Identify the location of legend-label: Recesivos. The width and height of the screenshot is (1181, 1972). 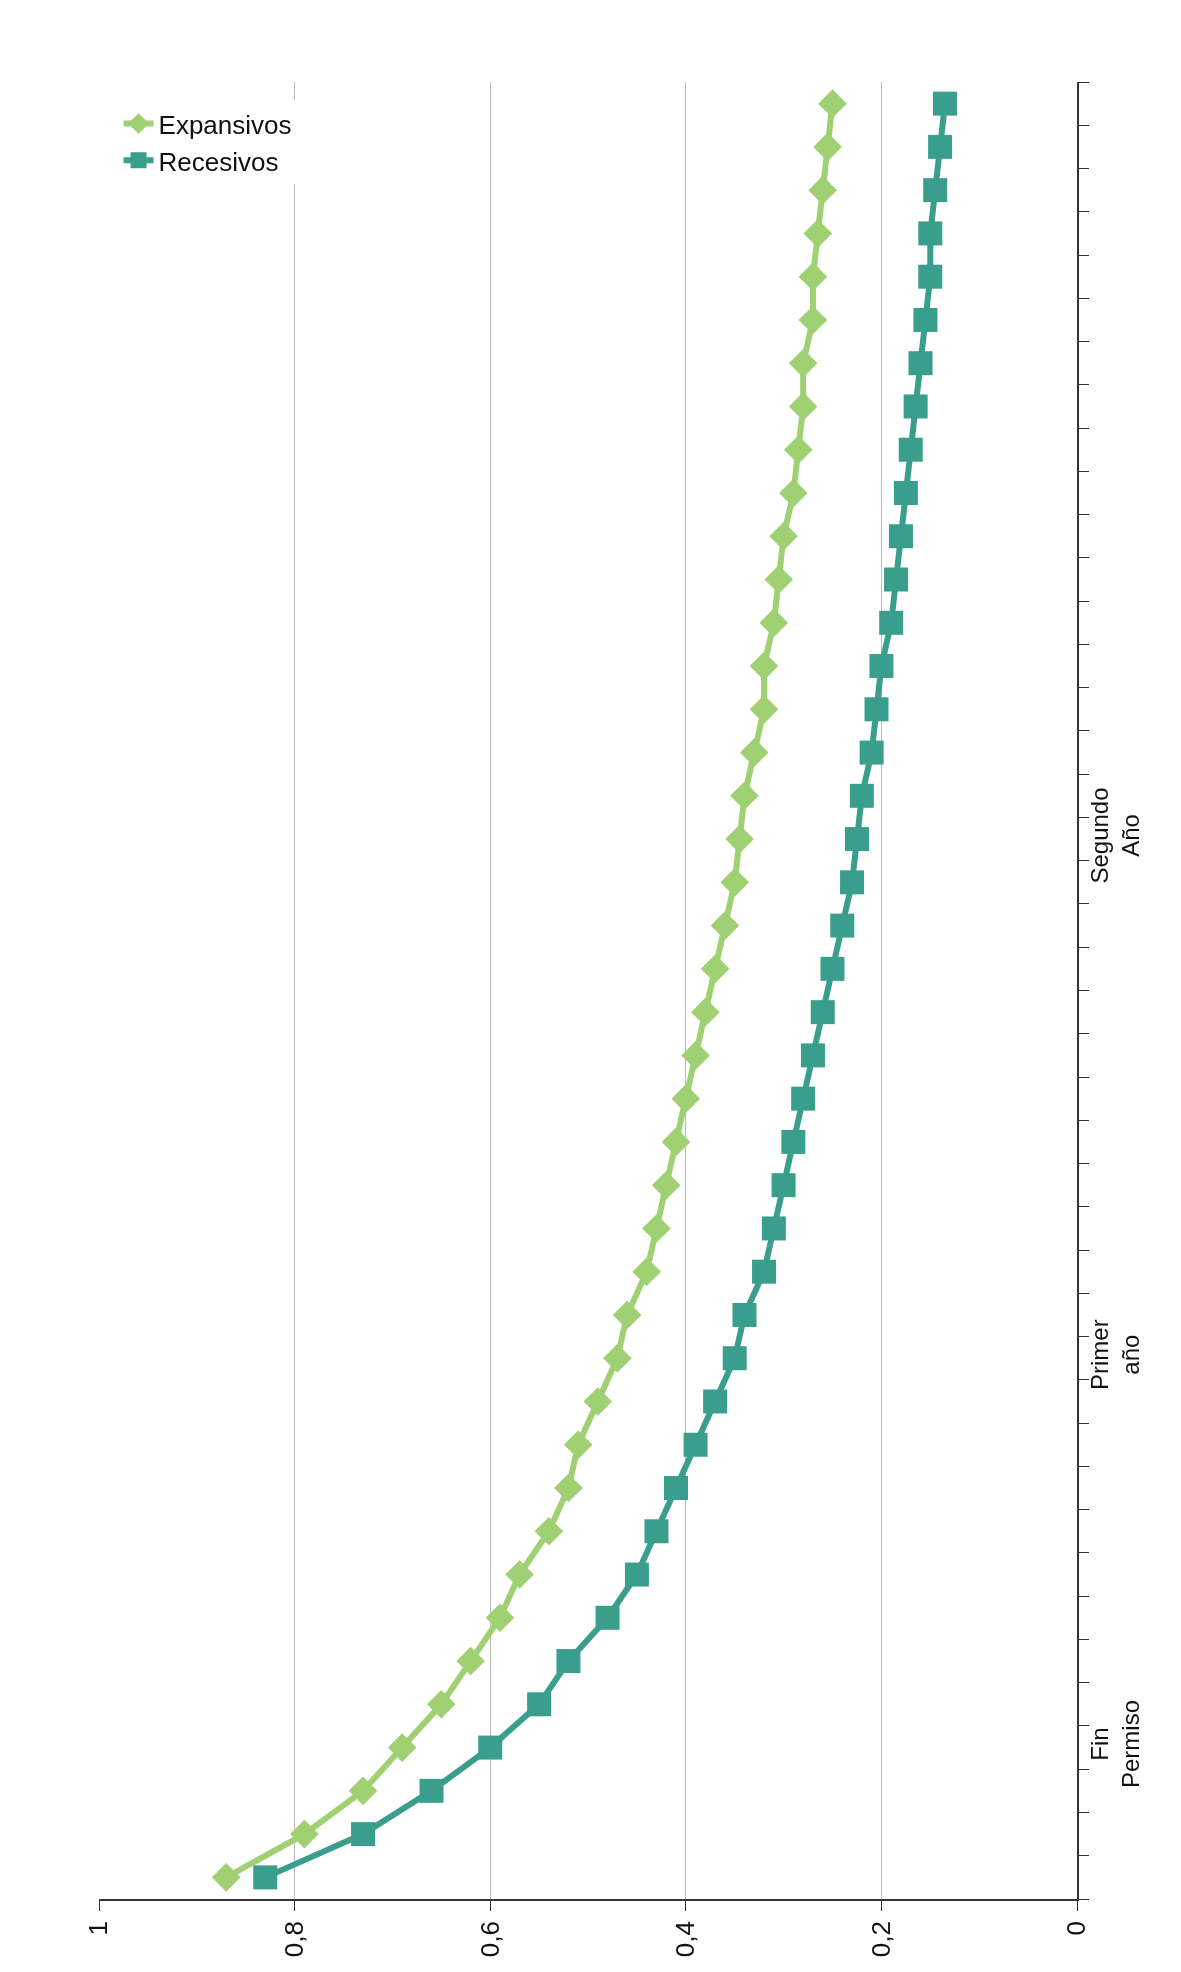
(218, 161).